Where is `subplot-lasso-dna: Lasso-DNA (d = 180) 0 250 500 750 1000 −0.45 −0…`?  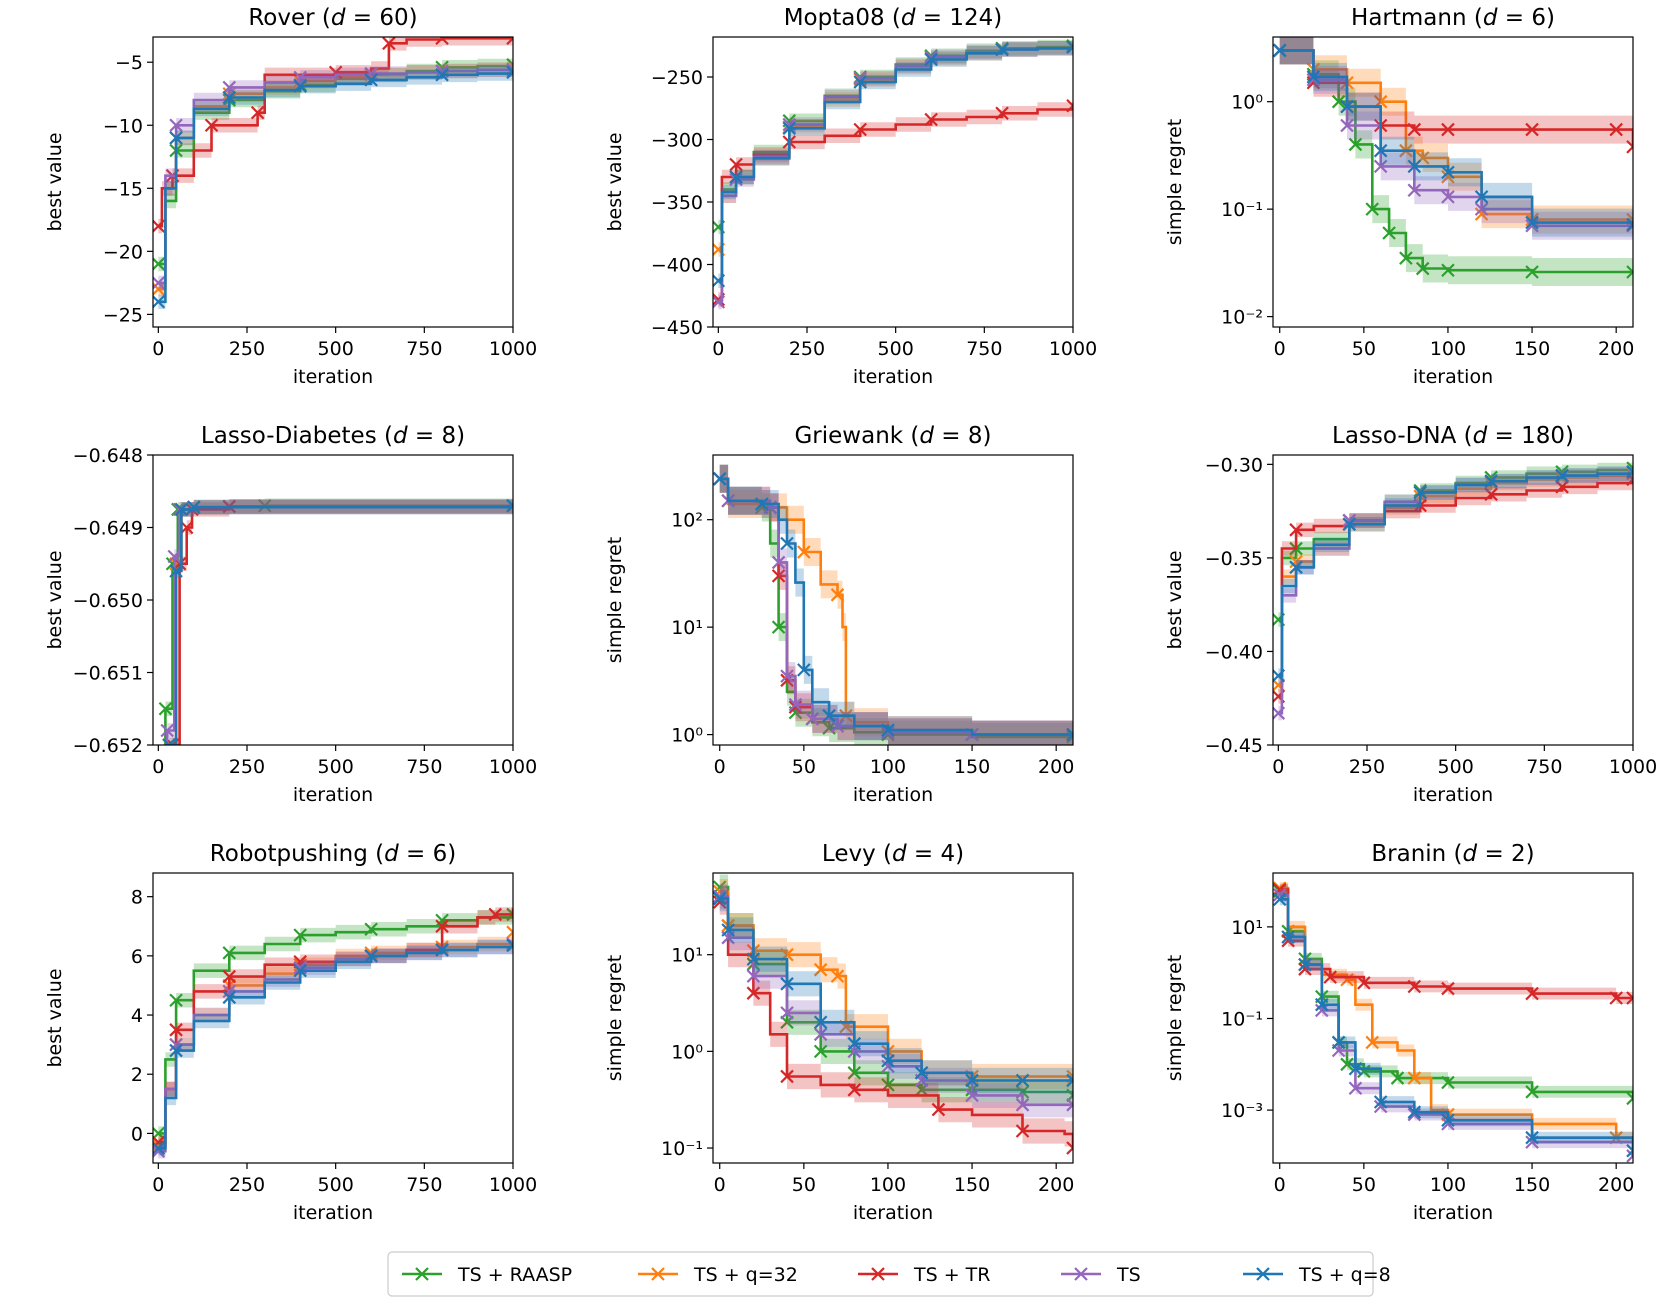
subplot-lasso-dna: Lasso-DNA (d = 180) 0 250 500 750 1000 −0.45 −0… is located at coordinates (1410, 614).